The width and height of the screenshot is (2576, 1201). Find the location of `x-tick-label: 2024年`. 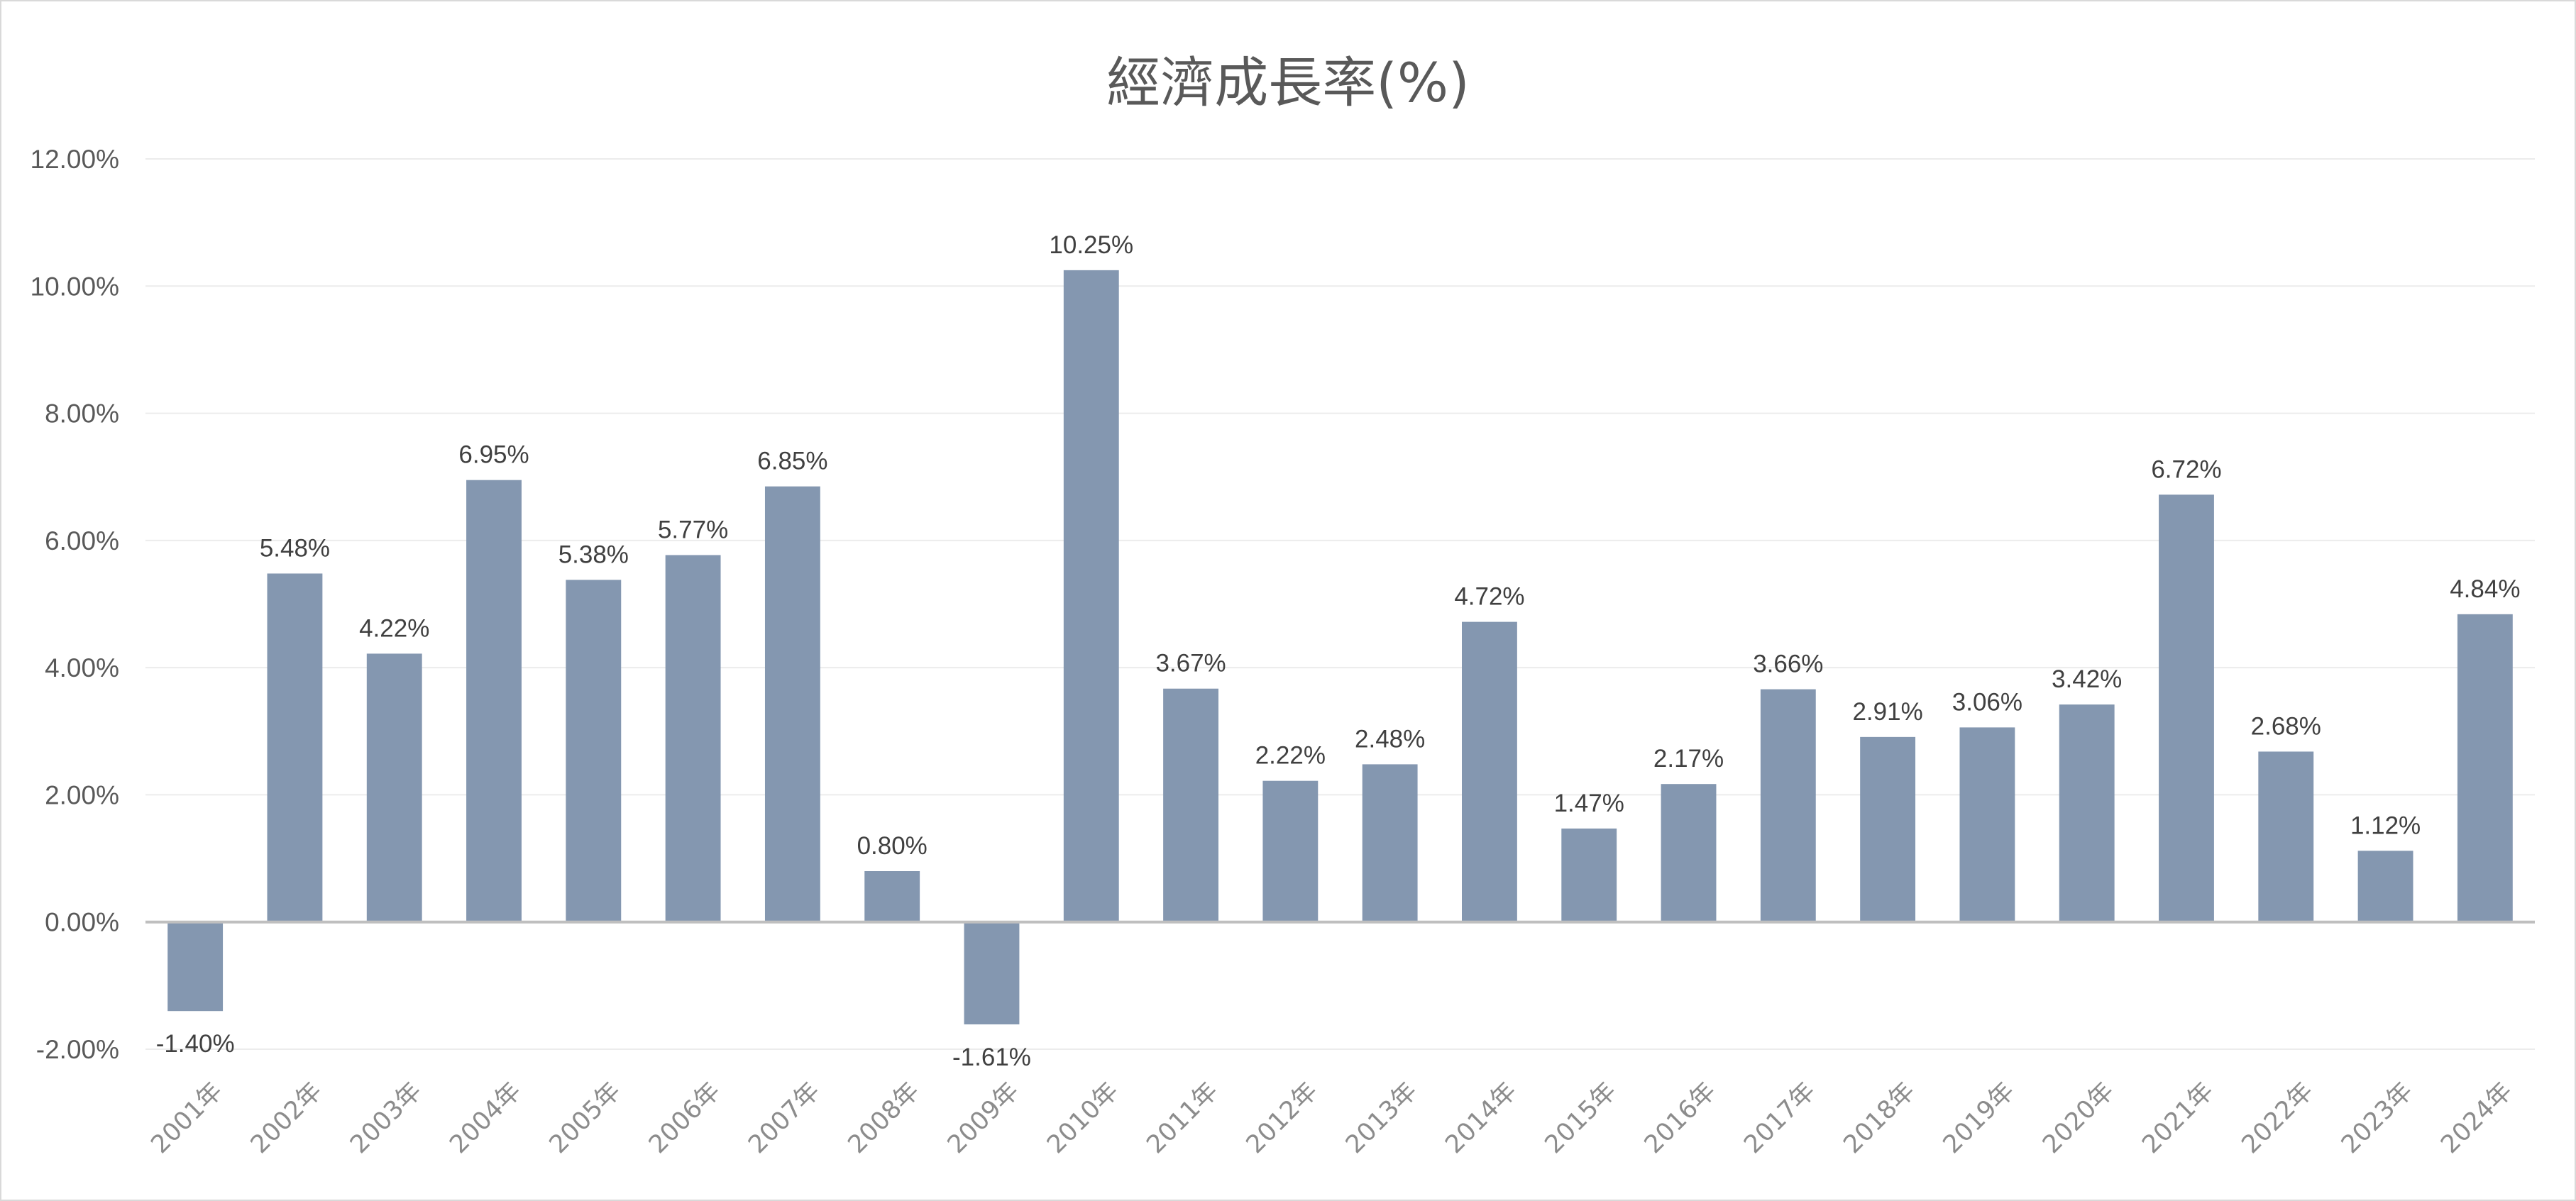

x-tick-label: 2024年 is located at coordinates (2476, 1118).